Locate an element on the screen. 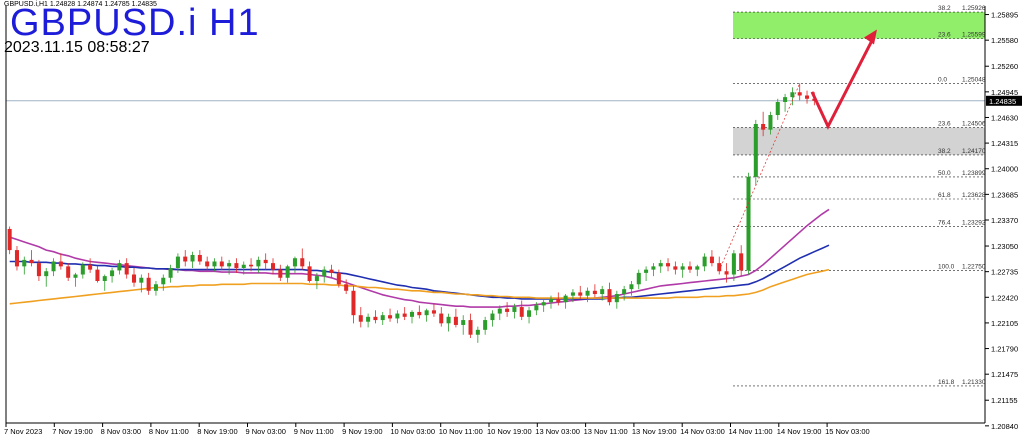 Image resolution: width=1024 pixels, height=441 pixels. x-tick-label: 14 Nov 11:00 is located at coordinates (751, 431).